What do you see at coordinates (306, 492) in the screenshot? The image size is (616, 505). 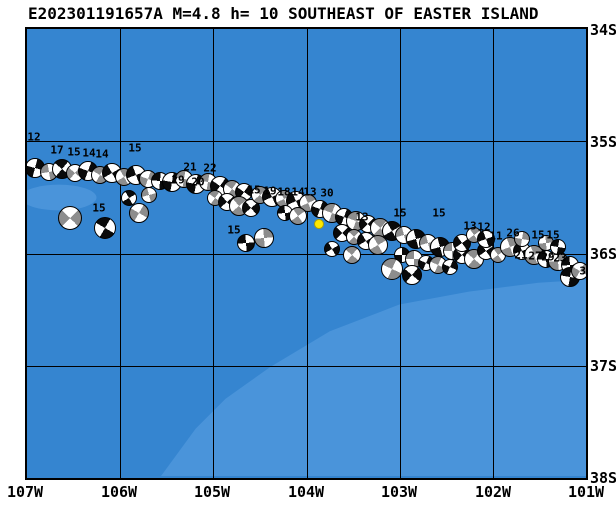 I see `x-axis-label-104w: 104W` at bounding box center [306, 492].